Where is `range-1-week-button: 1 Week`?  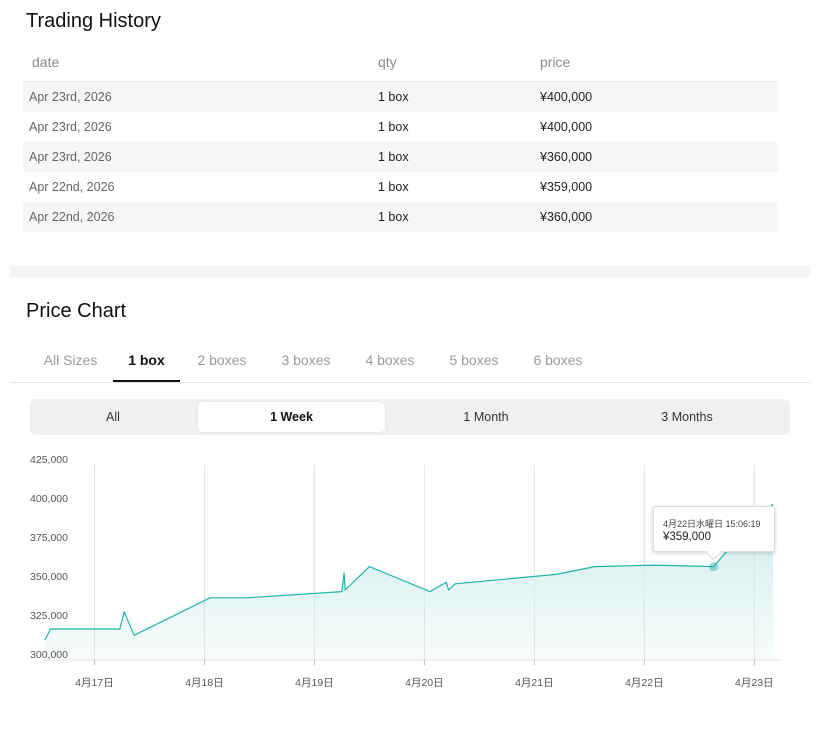
range-1-week-button: 1 Week is located at coordinates (291, 417).